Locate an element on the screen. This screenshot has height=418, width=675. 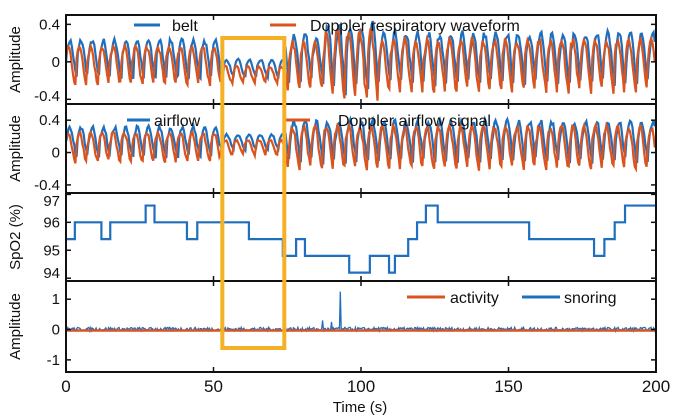
series-line-doppler-airflow-signal is located at coordinates (361, 147).